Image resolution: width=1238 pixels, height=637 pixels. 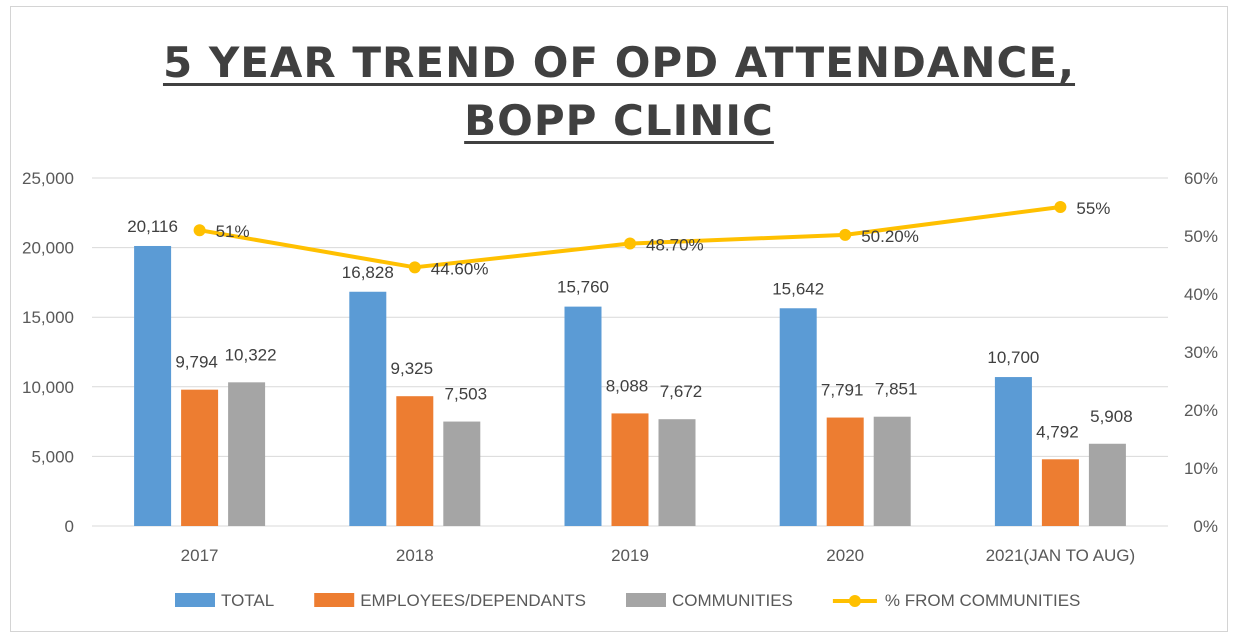 I want to click on bar-data-label: 15,642, so click(x=798, y=288).